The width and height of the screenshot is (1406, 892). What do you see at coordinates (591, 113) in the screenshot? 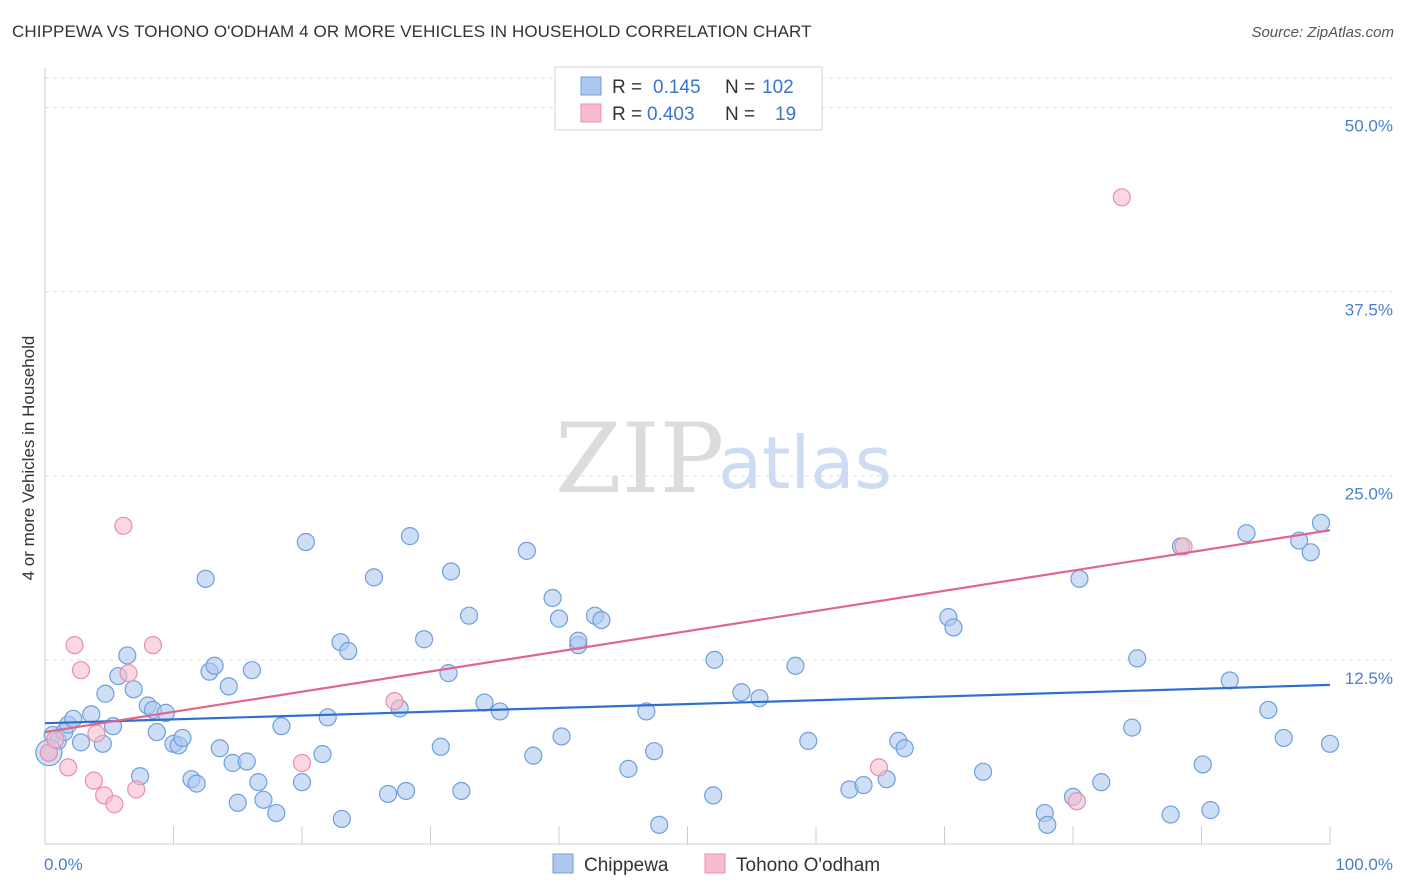
I see `legend-swatch-tohono` at bounding box center [591, 113].